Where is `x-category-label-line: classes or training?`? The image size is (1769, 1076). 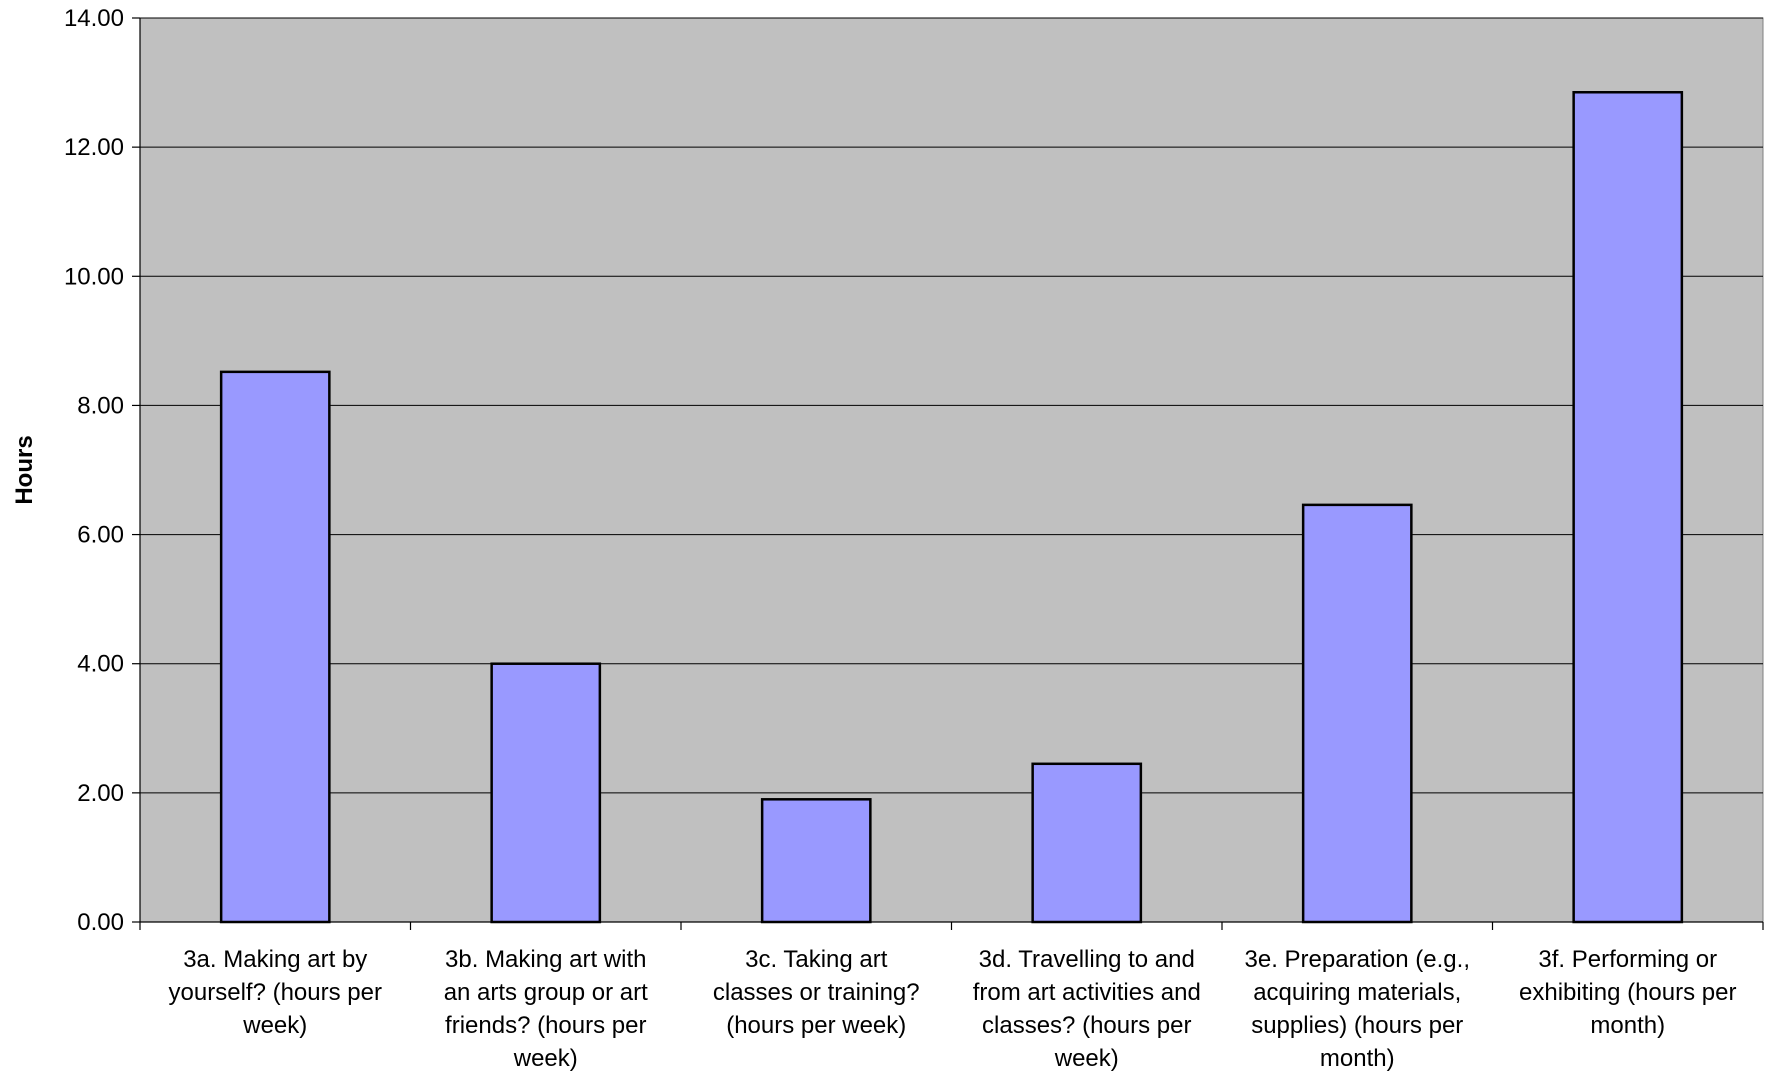 x-category-label-line: classes or training? is located at coordinates (816, 992).